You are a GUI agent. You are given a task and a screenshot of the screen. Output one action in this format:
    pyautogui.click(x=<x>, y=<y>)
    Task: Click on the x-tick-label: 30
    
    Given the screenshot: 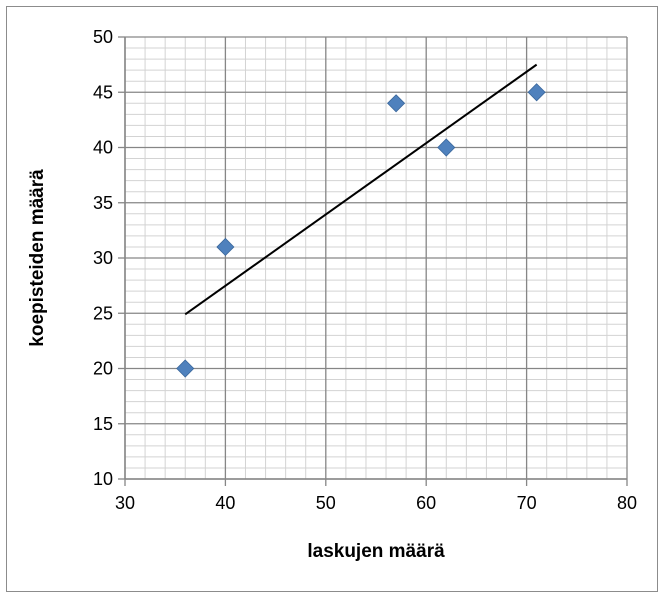 What is the action you would take?
    pyautogui.click(x=125, y=503)
    